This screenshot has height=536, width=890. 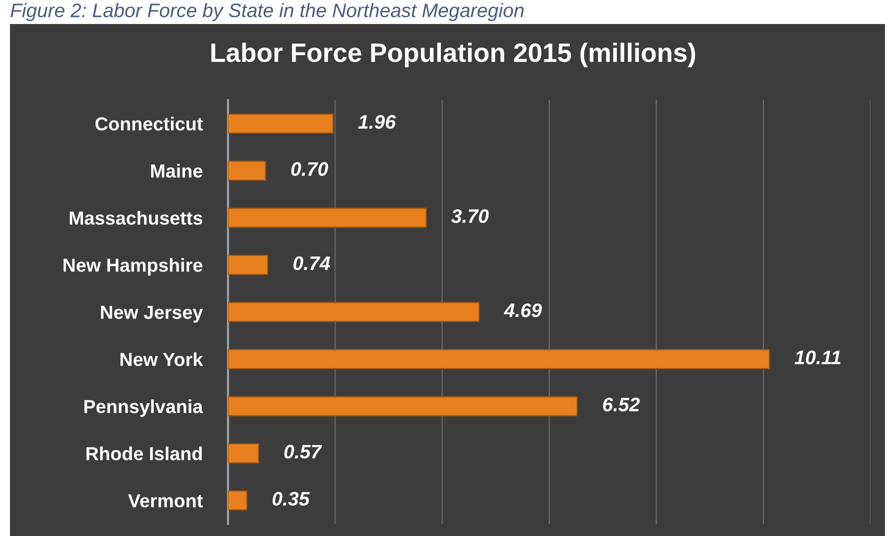 I want to click on y-tick-label: Pennsylvania, so click(x=144, y=408).